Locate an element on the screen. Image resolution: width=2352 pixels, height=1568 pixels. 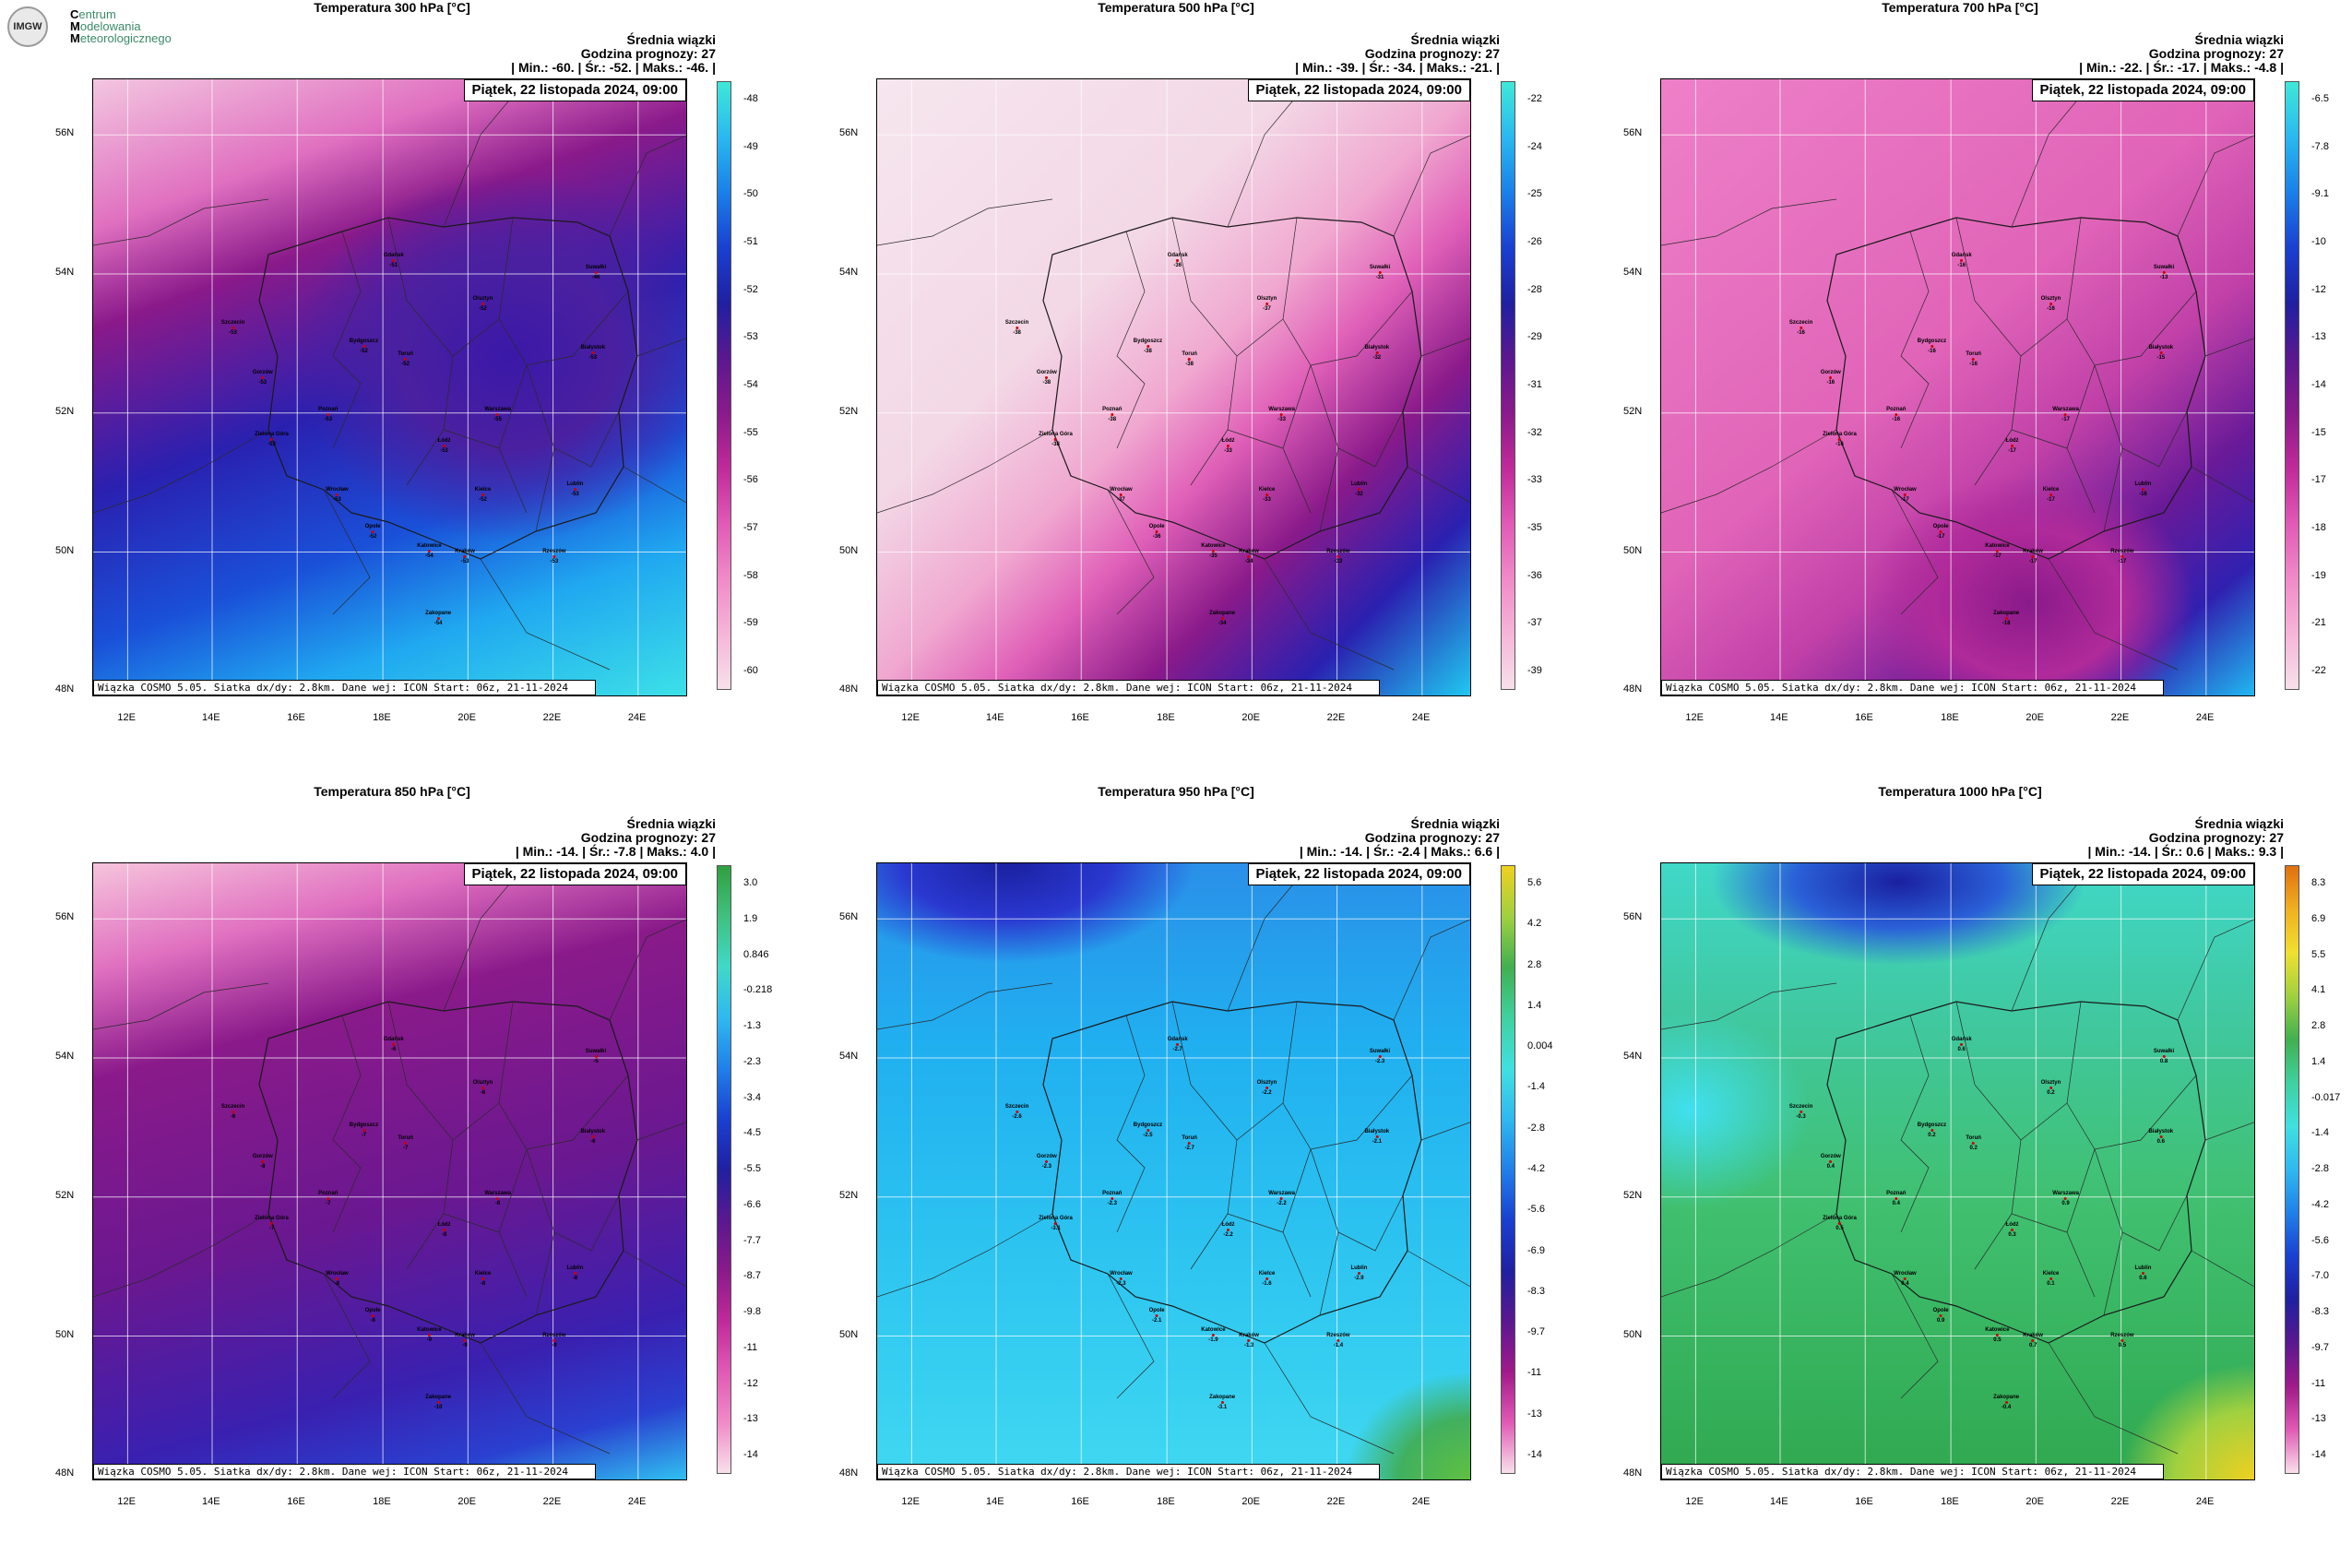
city-marker: Białystok -53 is located at coordinates (592, 353).